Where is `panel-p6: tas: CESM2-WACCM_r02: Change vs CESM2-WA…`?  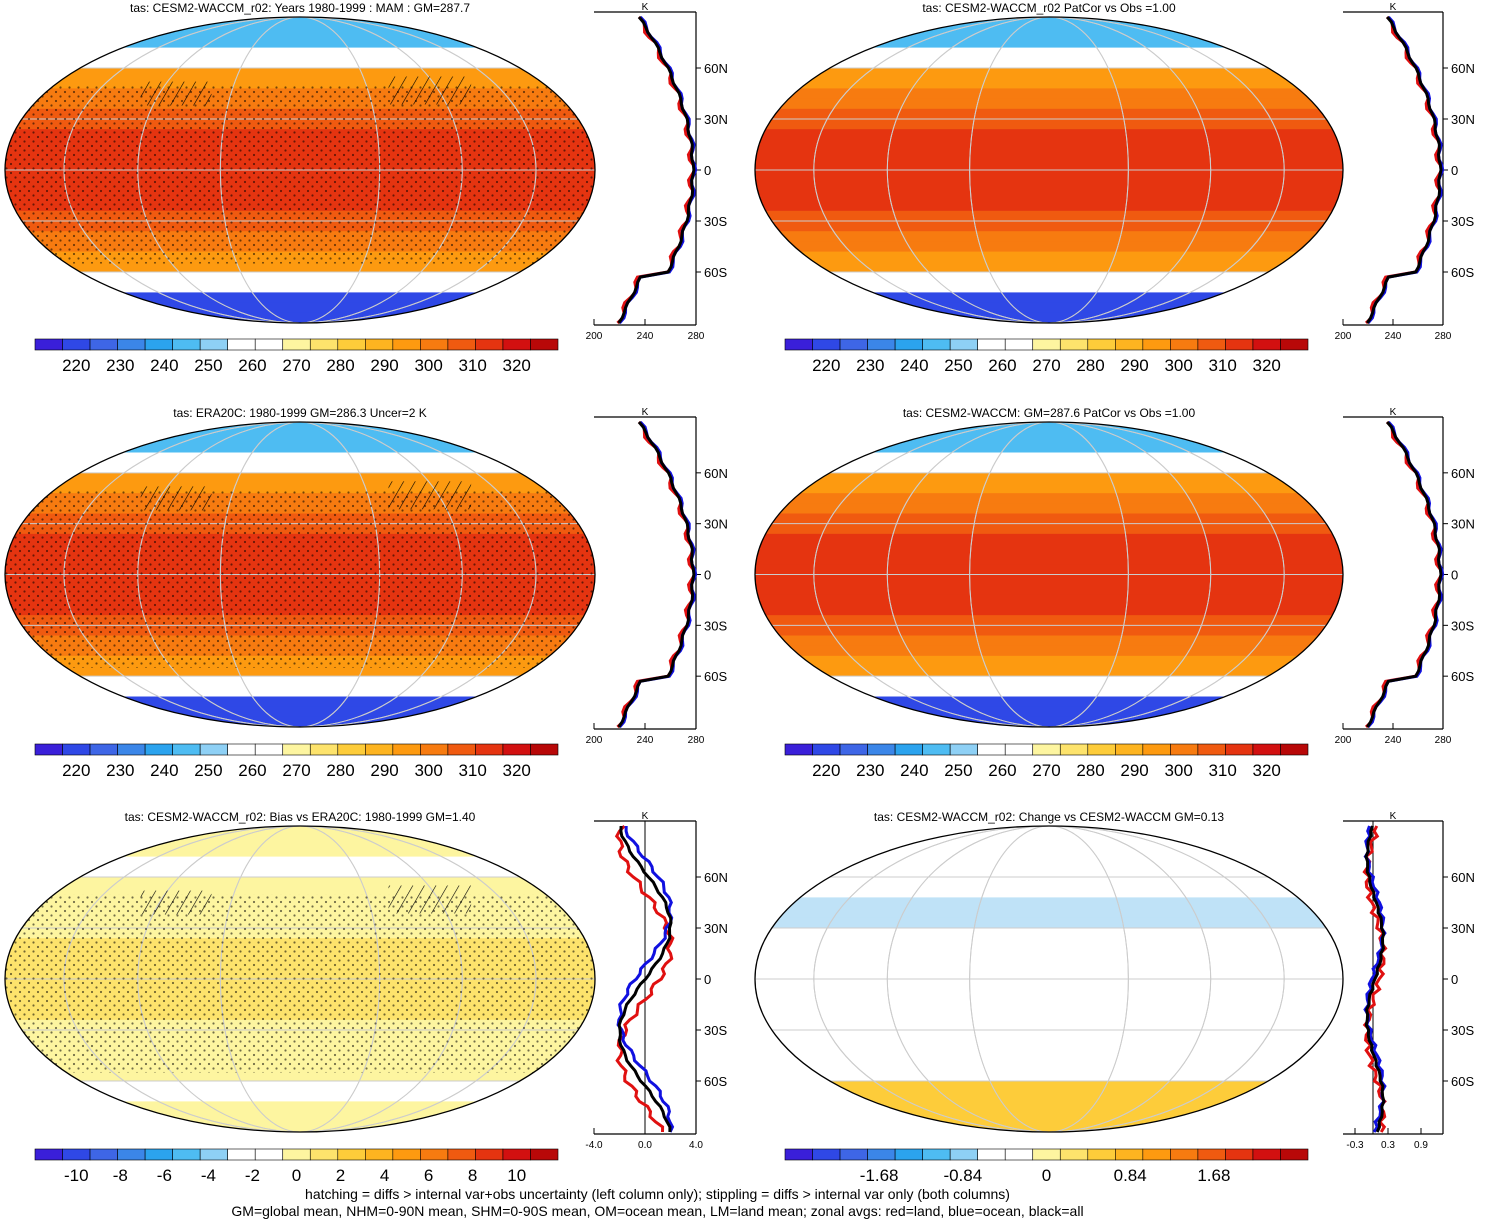 panel-p6: tas: CESM2-WACCM_r02: Change vs CESM2-WA… is located at coordinates (1114, 997).